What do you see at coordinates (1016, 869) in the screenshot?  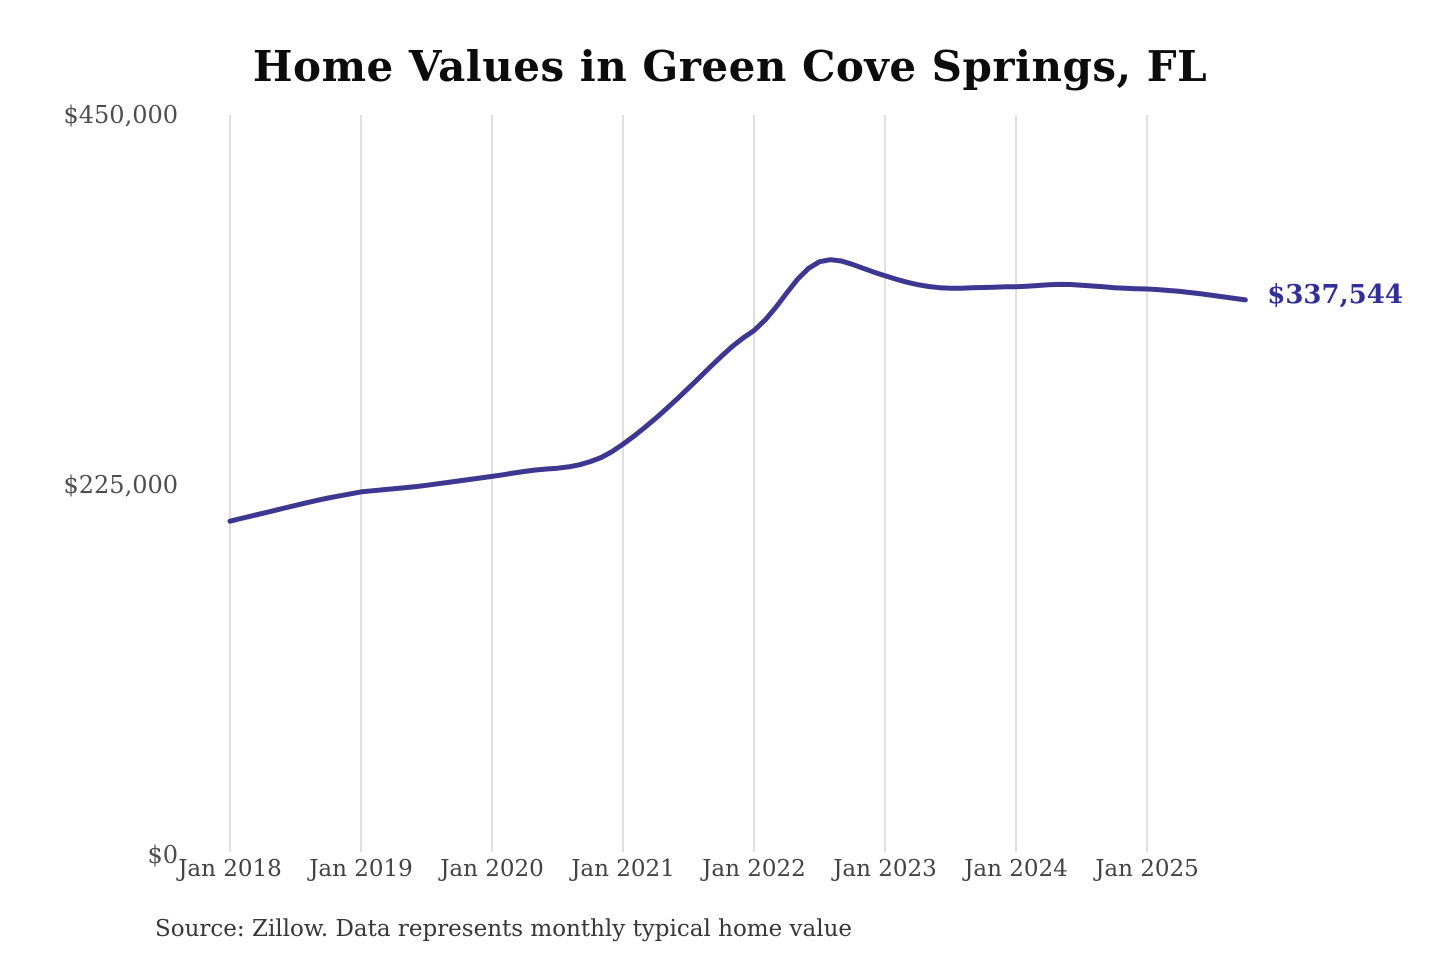 I see `x-axis-tick-label: Jan 2024` at bounding box center [1016, 869].